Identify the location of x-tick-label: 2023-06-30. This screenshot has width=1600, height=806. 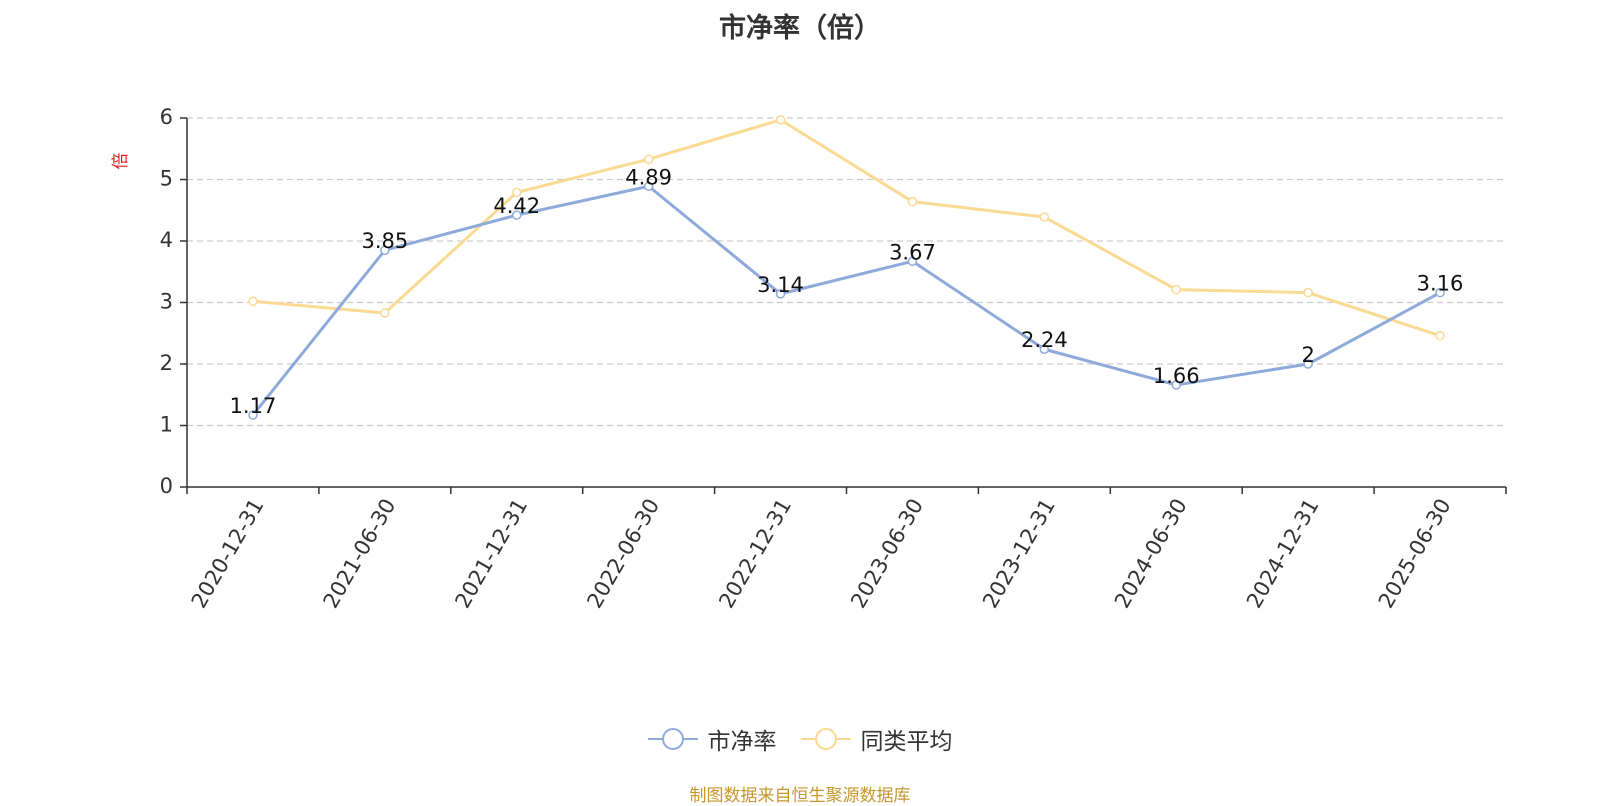
(887, 554).